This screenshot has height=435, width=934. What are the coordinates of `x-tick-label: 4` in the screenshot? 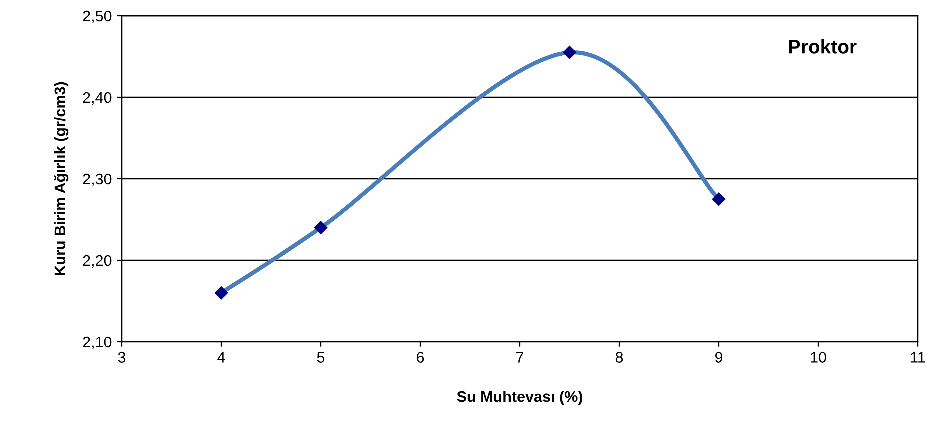 It's located at (222, 357).